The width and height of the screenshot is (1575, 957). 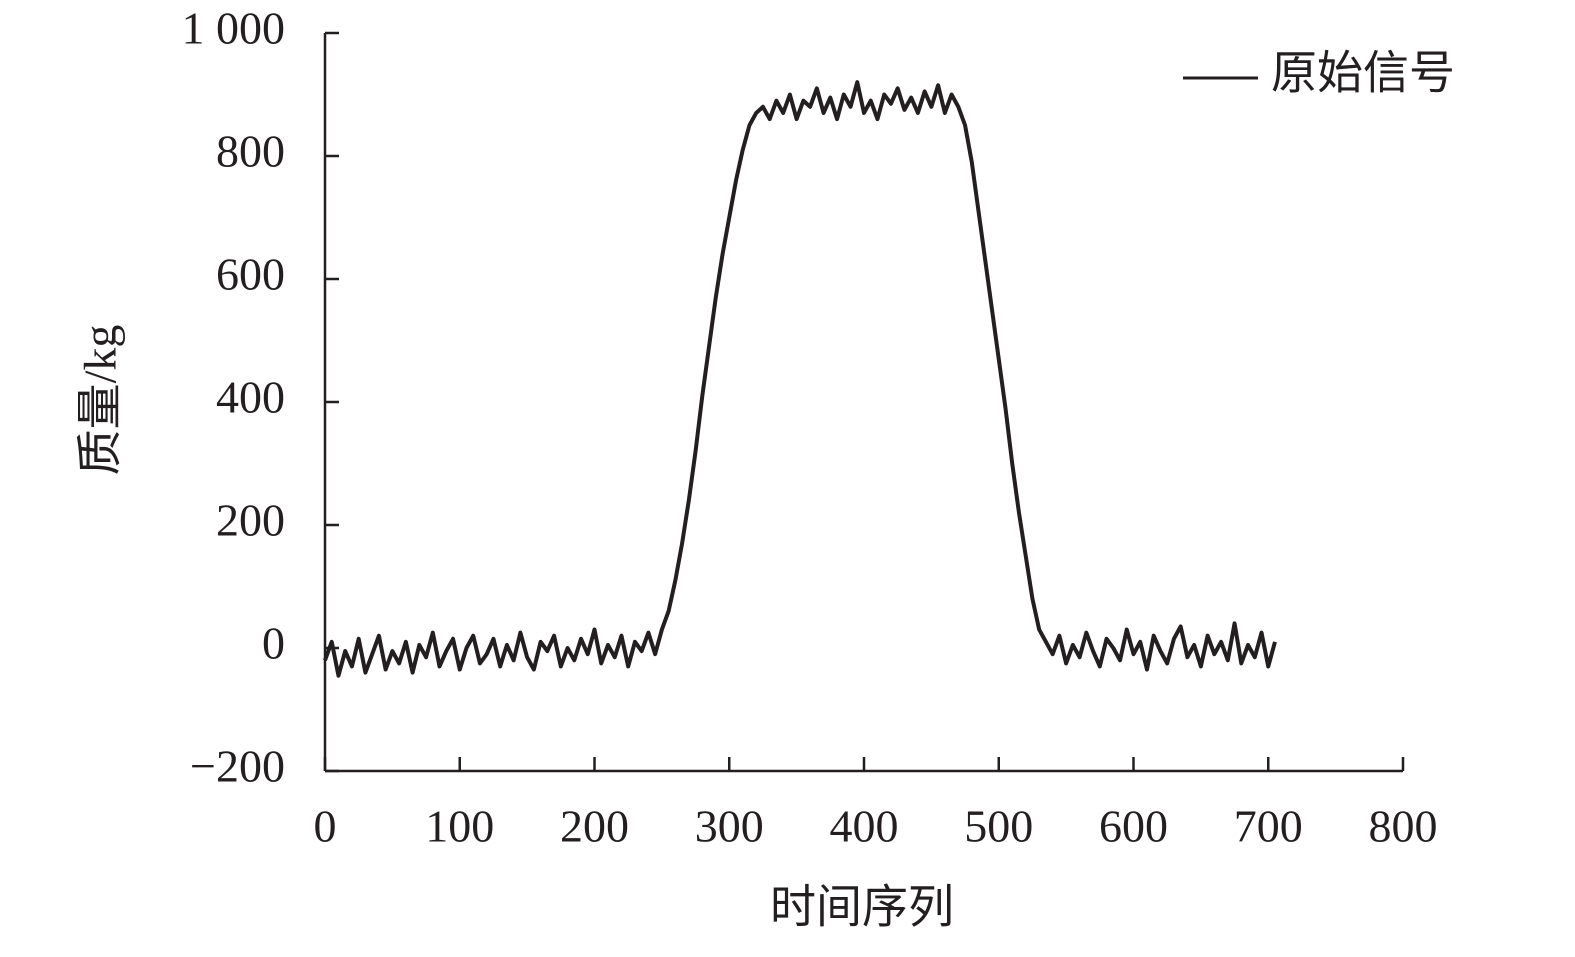 I want to click on x-tick-label: 200, so click(x=594, y=826).